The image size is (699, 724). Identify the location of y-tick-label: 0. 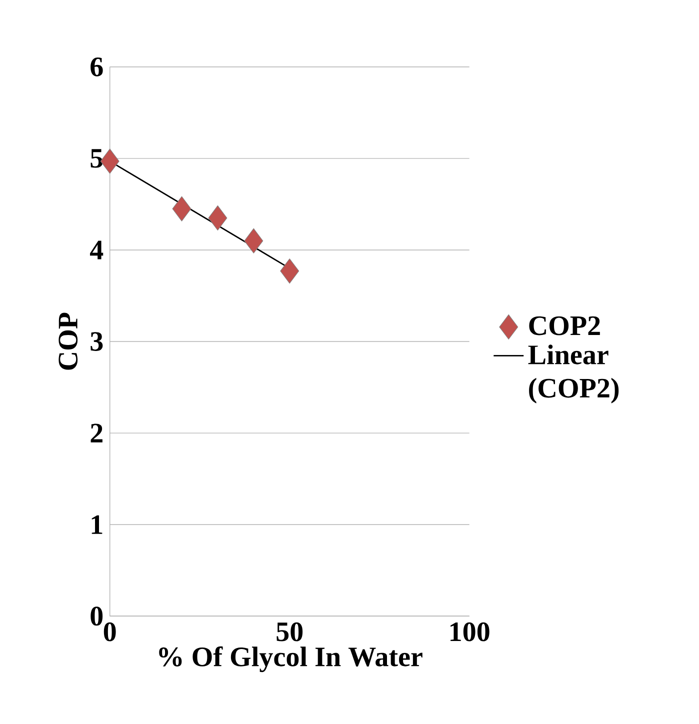
(96, 616).